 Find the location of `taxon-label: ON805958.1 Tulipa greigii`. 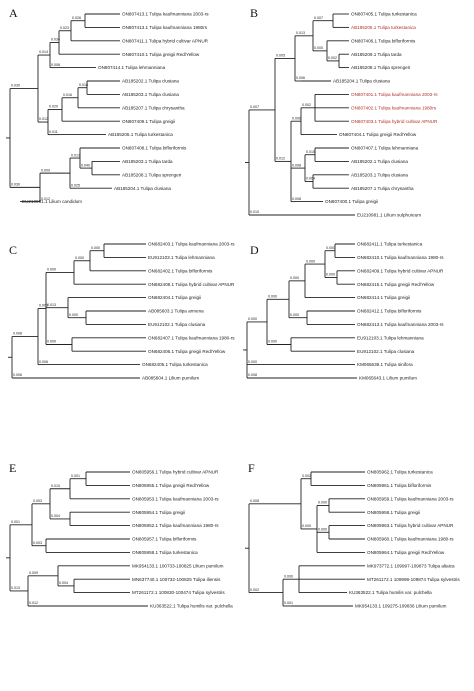

taxon-label: ON805958.1 Tulipa greigii is located at coordinates (393, 512).